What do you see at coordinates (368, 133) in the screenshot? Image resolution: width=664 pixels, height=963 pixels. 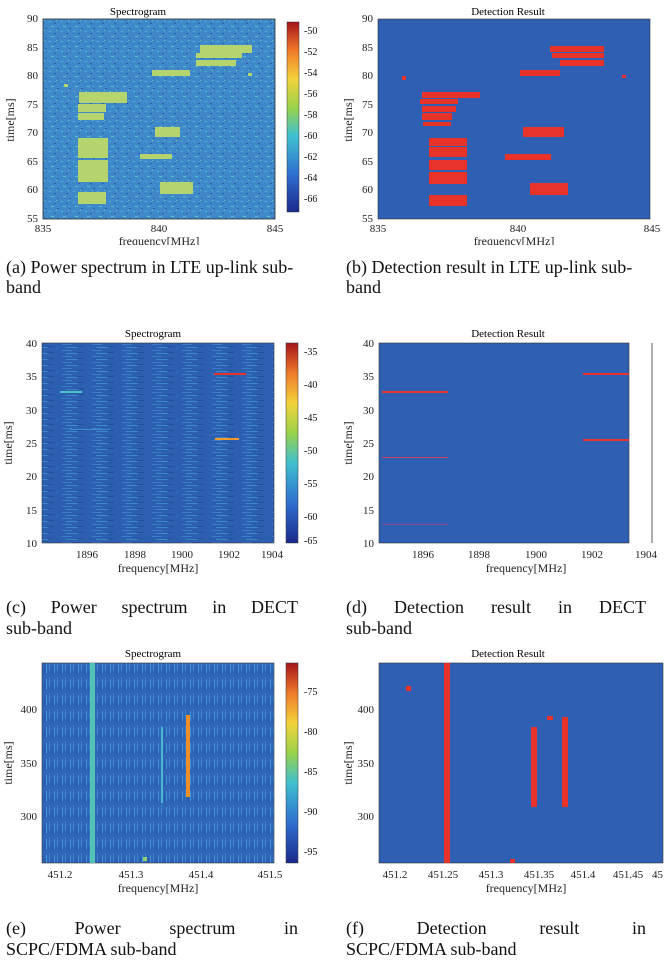 I see `svg-text: 70` at bounding box center [368, 133].